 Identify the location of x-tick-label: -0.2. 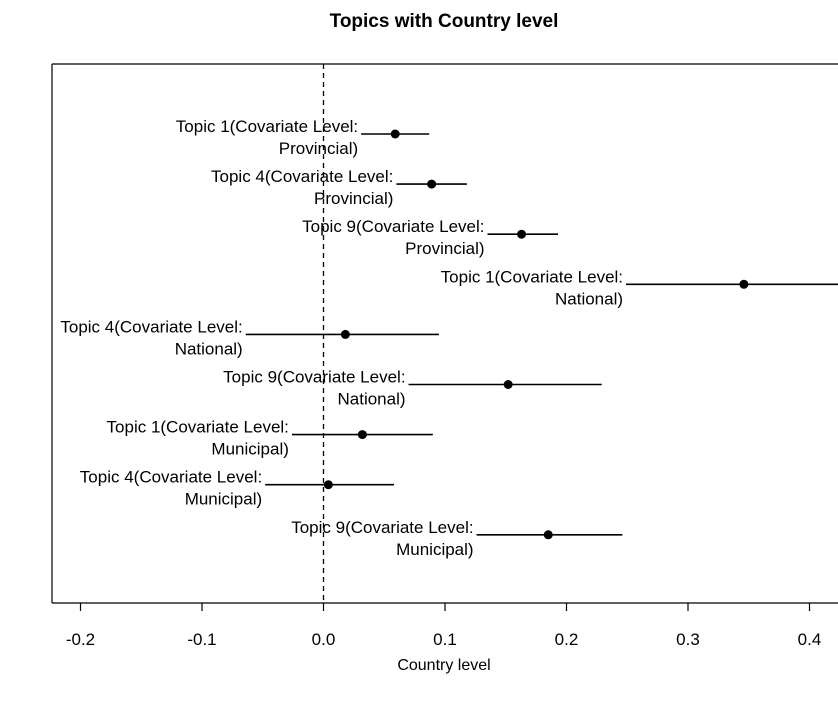
(80, 639).